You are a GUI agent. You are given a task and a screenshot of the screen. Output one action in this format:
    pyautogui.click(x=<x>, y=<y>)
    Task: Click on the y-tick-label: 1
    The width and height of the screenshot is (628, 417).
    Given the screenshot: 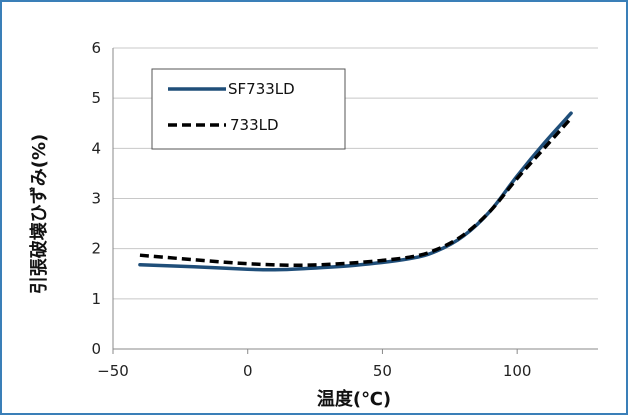 What is the action you would take?
    pyautogui.click(x=96, y=299)
    